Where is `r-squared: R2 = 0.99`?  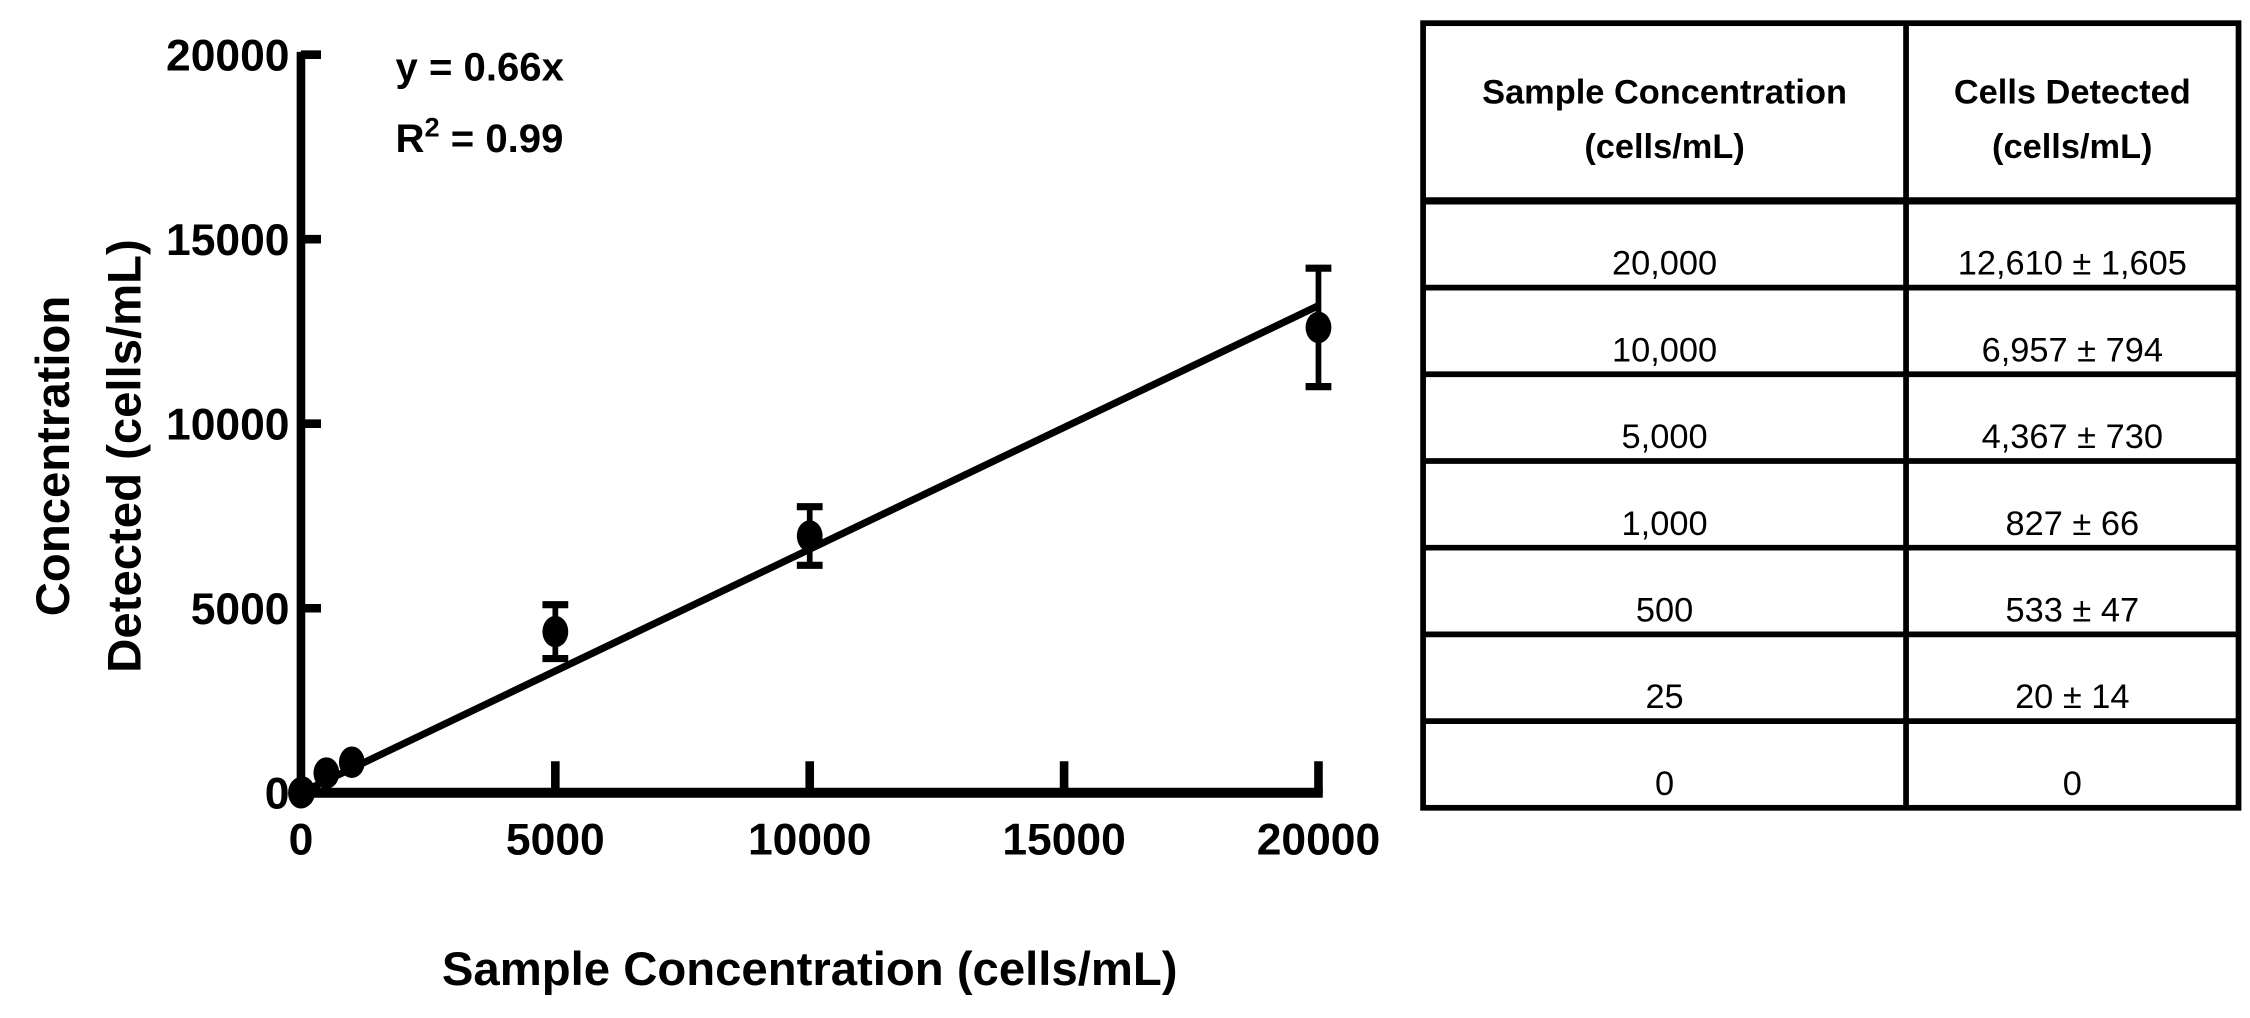 r-squared: R2 = 0.99 is located at coordinates (480, 136).